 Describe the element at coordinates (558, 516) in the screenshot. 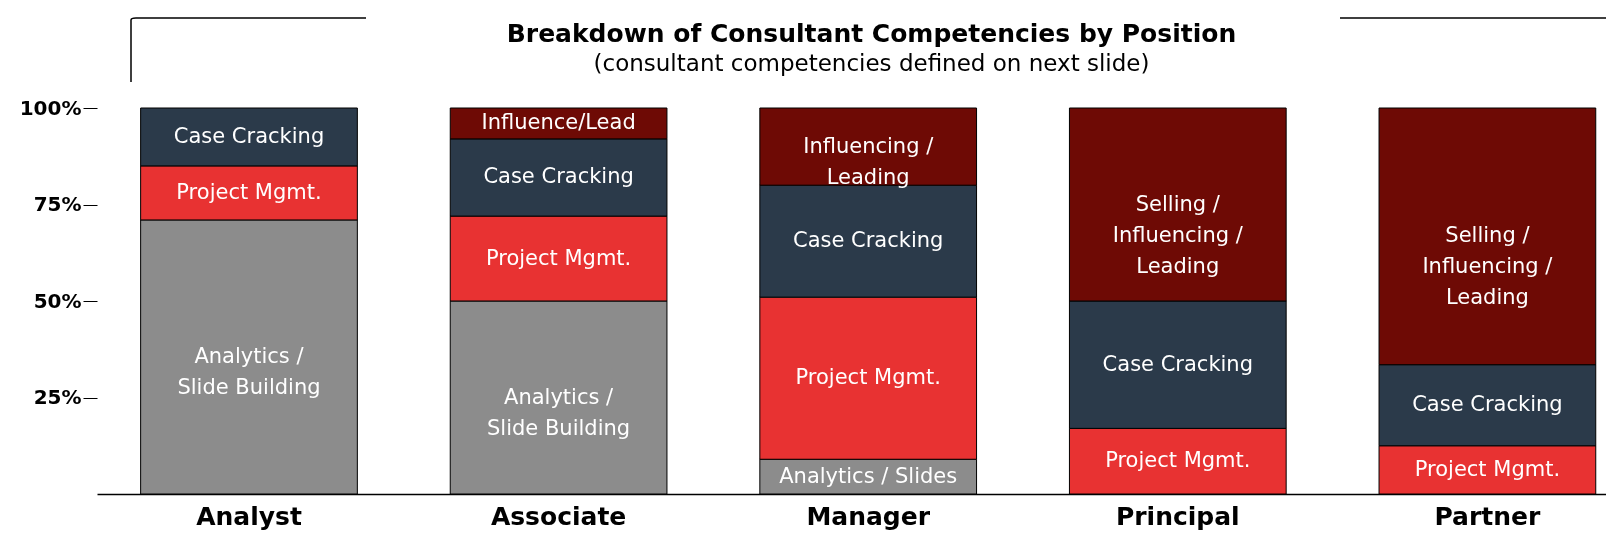

I see `x-tick-label: Associate` at that location.